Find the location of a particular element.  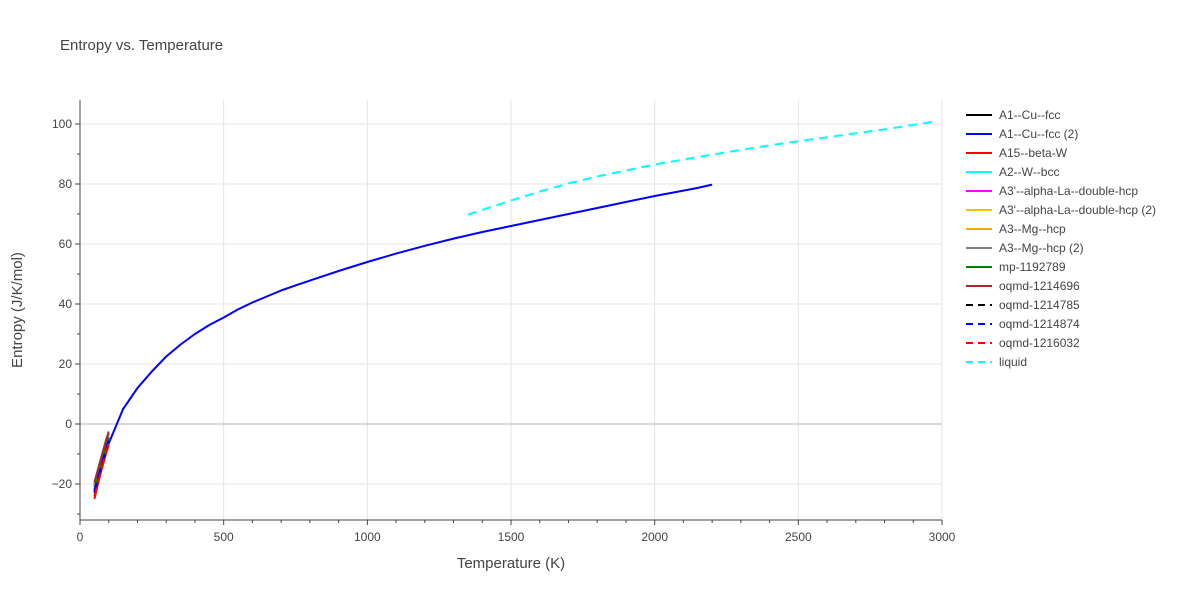

y-tick-label: 40 is located at coordinates (66, 304).